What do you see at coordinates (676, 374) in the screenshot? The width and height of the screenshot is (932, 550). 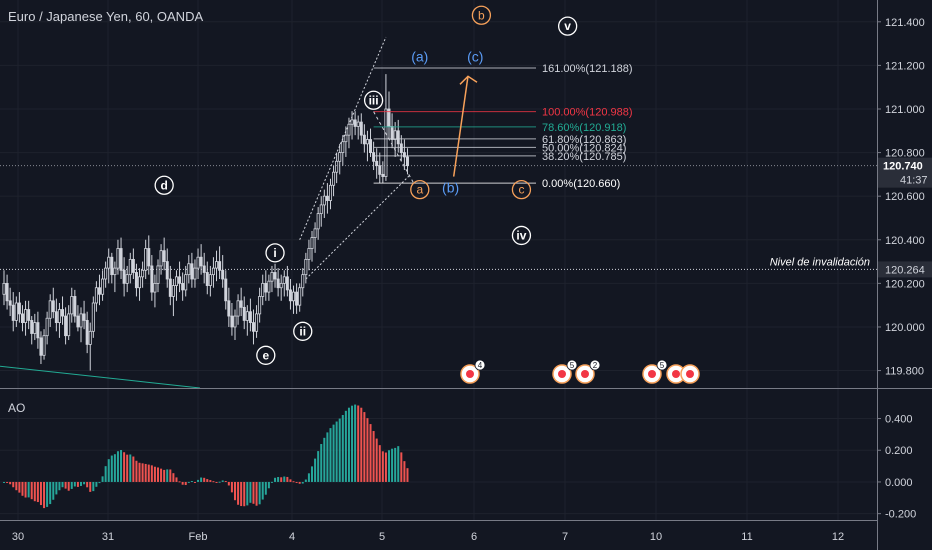 I see `event-badge` at bounding box center [676, 374].